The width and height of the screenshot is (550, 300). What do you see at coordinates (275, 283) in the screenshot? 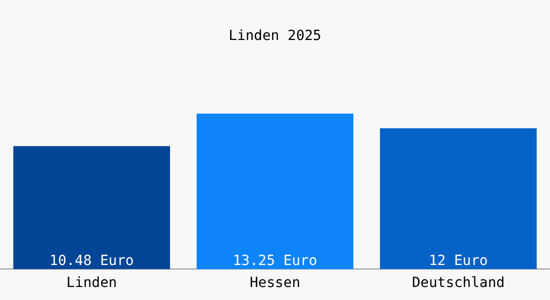
I see `x-tick-label: Hessen` at bounding box center [275, 283].